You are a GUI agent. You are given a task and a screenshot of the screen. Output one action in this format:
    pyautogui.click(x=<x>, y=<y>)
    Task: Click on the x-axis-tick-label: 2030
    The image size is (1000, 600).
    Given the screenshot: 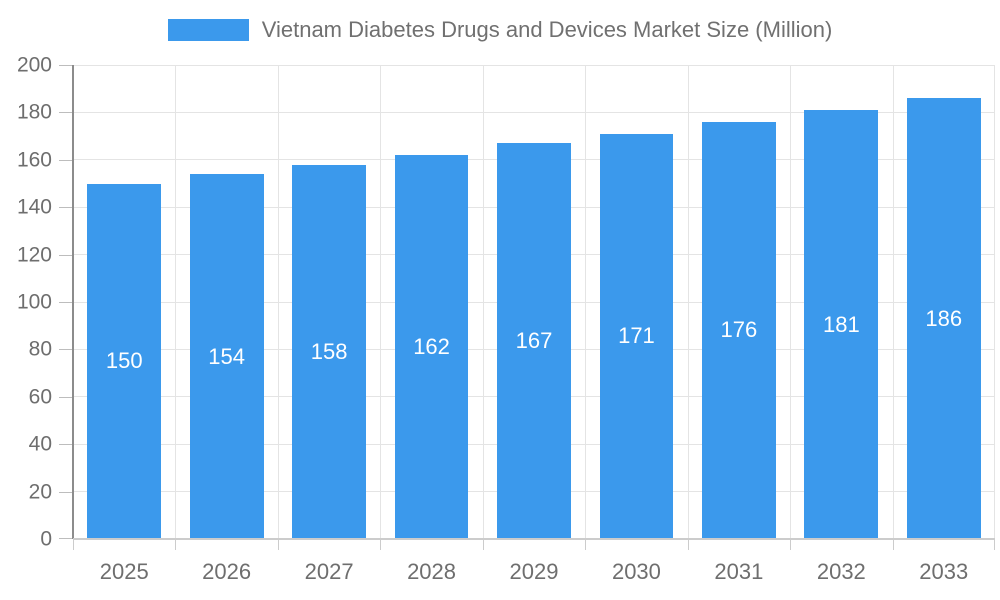 What is the action you would take?
    pyautogui.click(x=636, y=571)
    